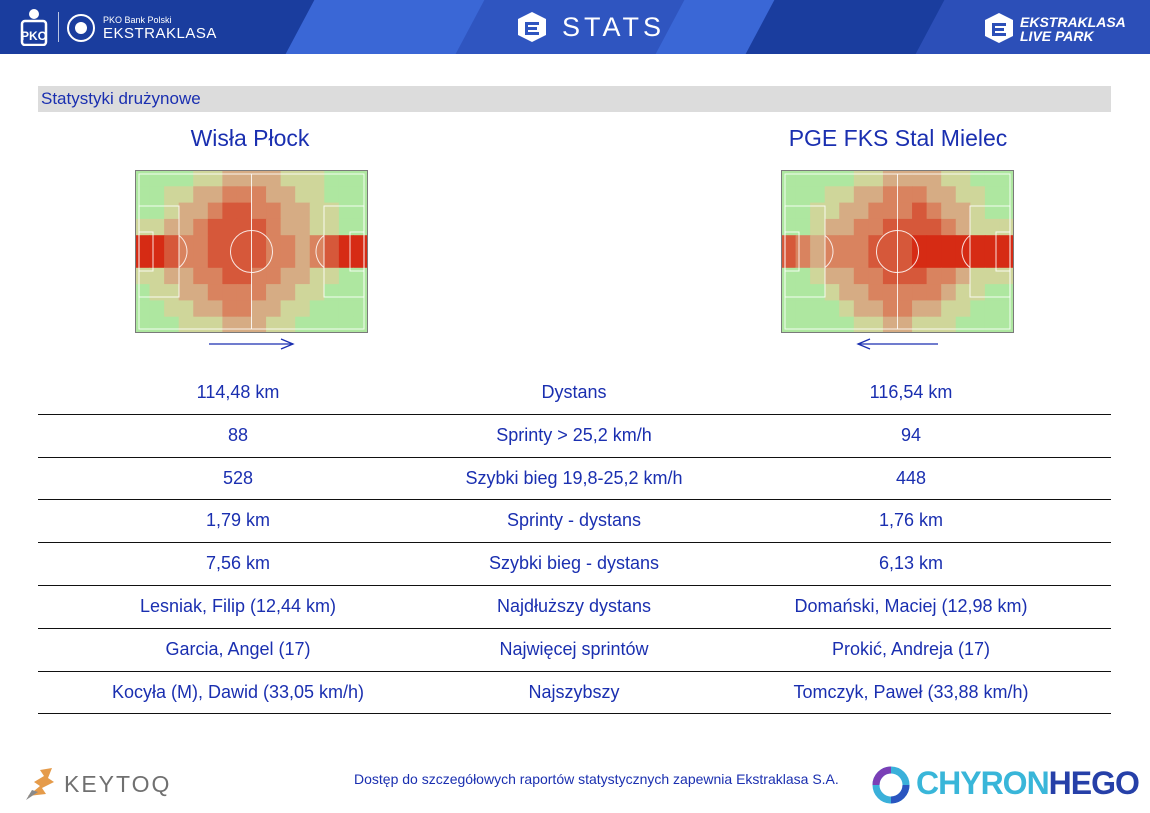  I want to click on away-team-name: PGE FKS Stal Mielec, so click(898, 138).